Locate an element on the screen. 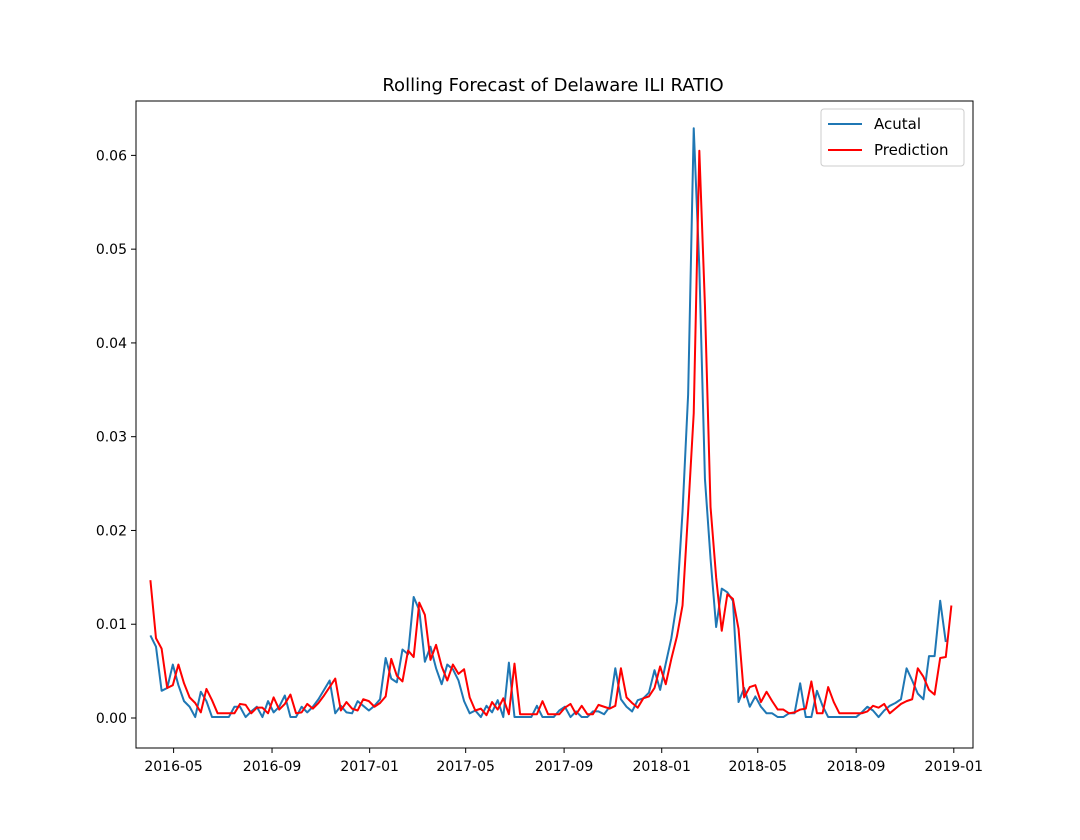  legend: Acutal Prediction is located at coordinates (892, 137).